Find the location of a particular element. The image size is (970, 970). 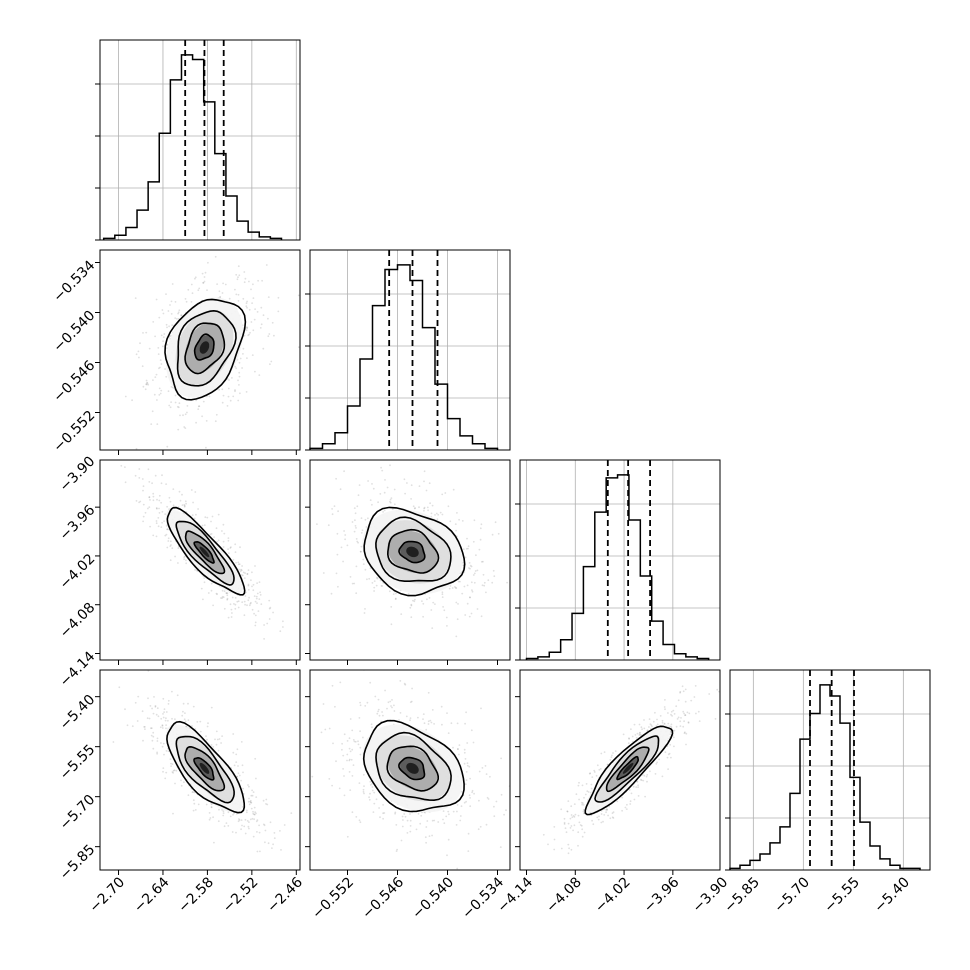

panel-frame is located at coordinates (200, 770).